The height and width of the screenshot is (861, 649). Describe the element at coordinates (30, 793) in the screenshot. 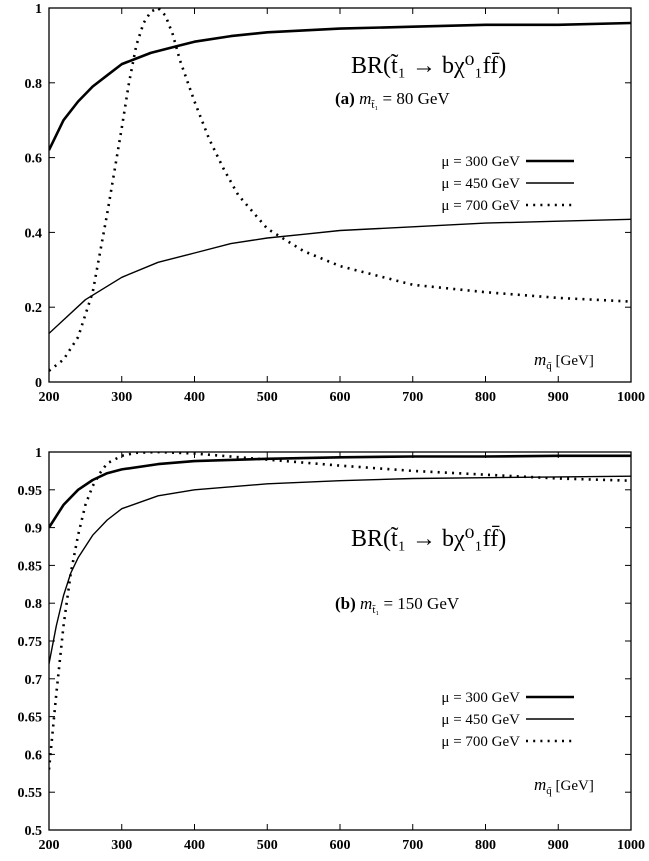

I see `y-tick-label: 0.55` at that location.